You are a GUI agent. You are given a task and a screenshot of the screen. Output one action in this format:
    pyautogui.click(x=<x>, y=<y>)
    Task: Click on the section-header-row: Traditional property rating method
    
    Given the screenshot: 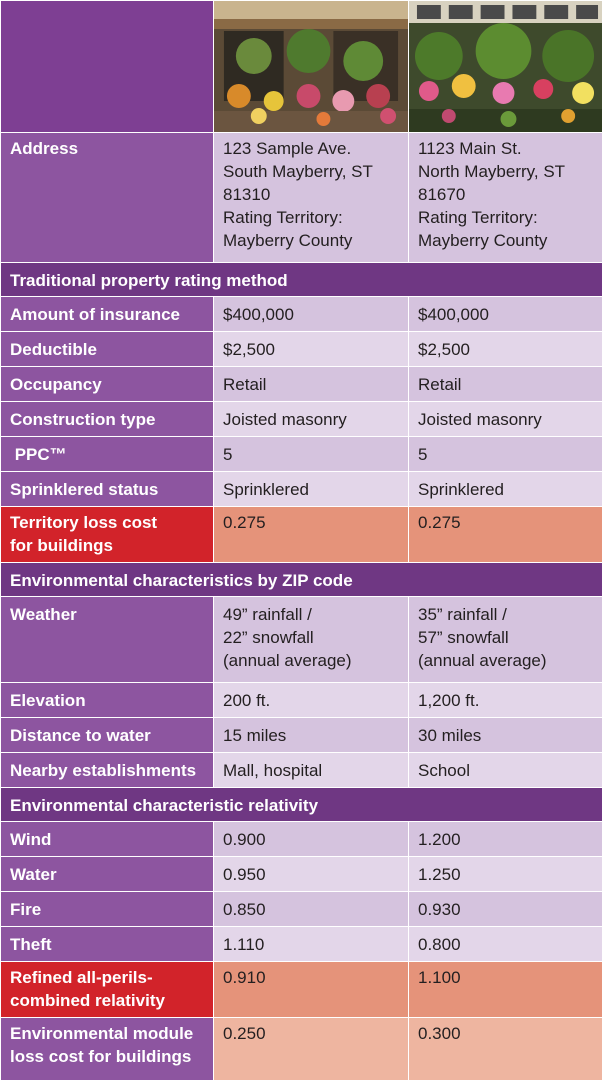 What is the action you would take?
    pyautogui.click(x=301, y=280)
    